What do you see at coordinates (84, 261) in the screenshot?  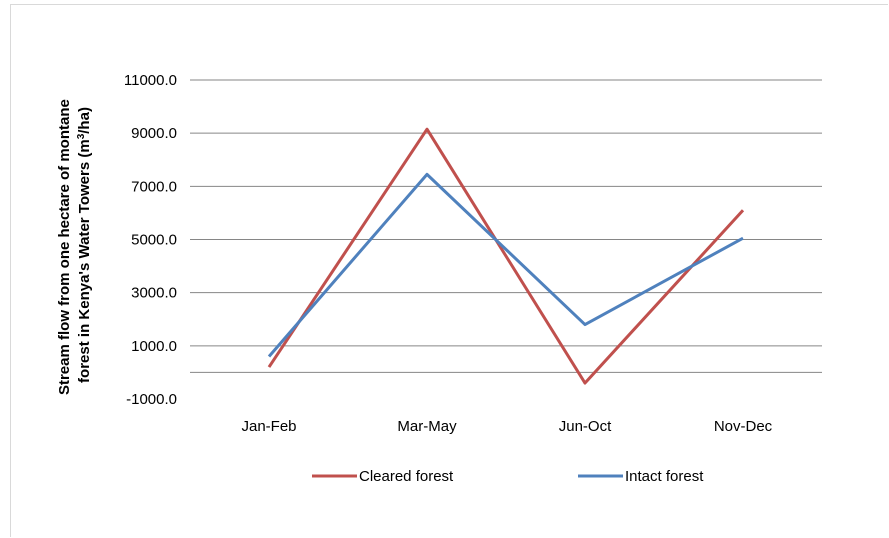 I see `y-axis-label-line2: forest in Kenya's Water Towers (m` at bounding box center [84, 261].